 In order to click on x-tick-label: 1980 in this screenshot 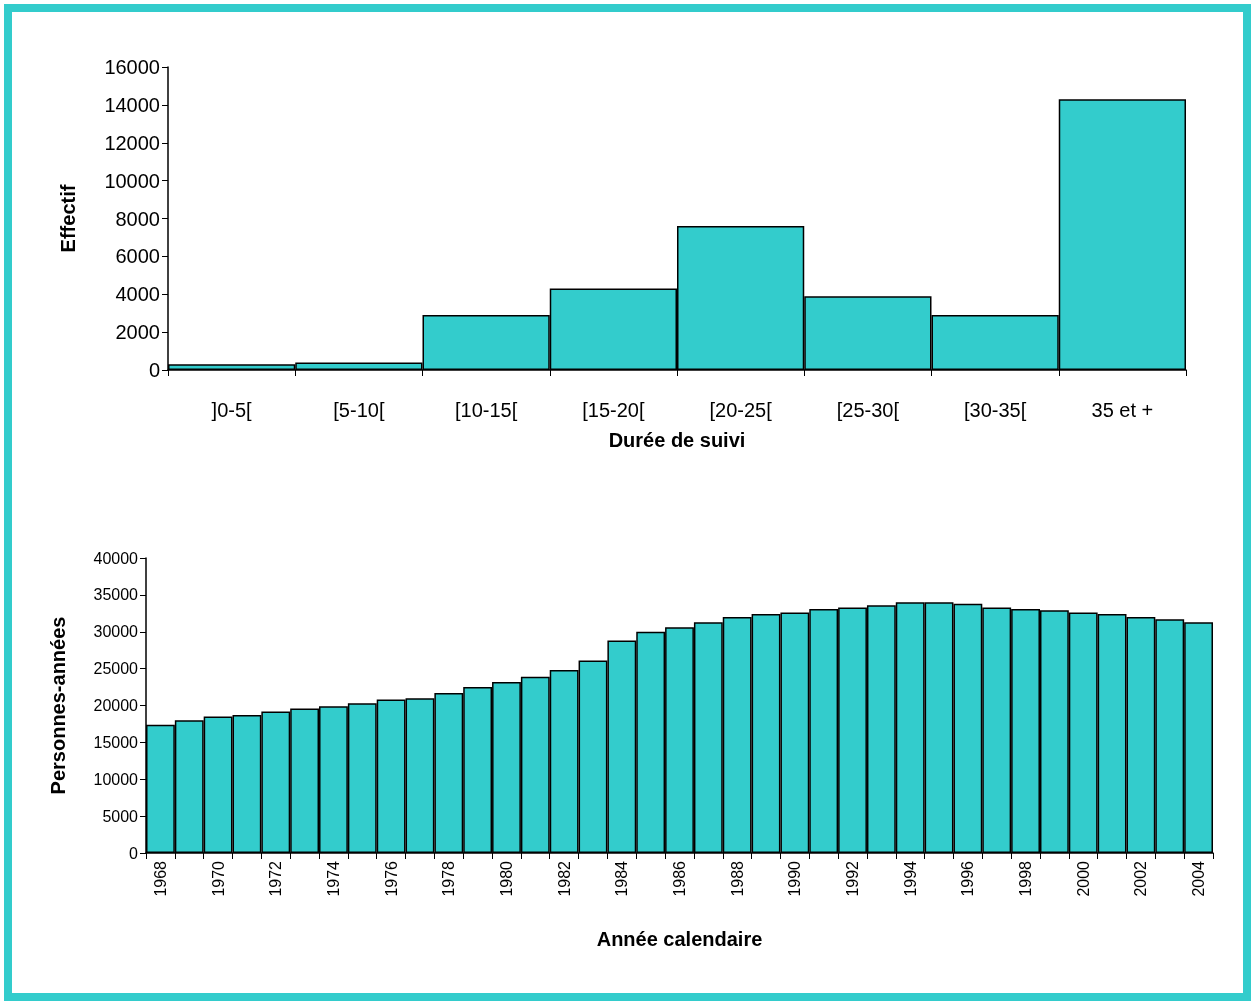, I will do `click(506, 878)`.